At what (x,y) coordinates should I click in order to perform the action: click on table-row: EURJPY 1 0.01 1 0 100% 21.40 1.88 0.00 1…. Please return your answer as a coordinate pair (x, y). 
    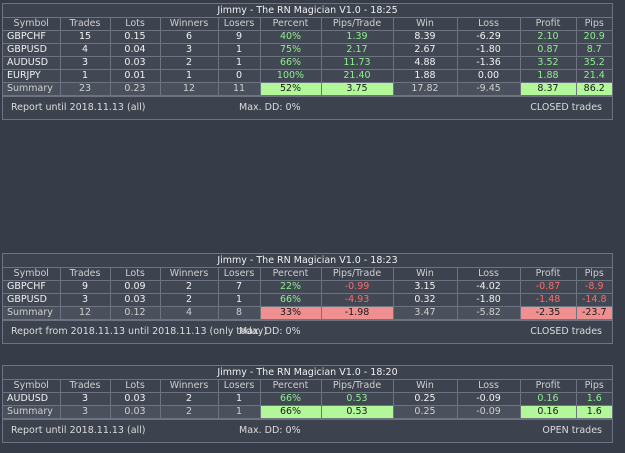
    Looking at the image, I should click on (307, 76).